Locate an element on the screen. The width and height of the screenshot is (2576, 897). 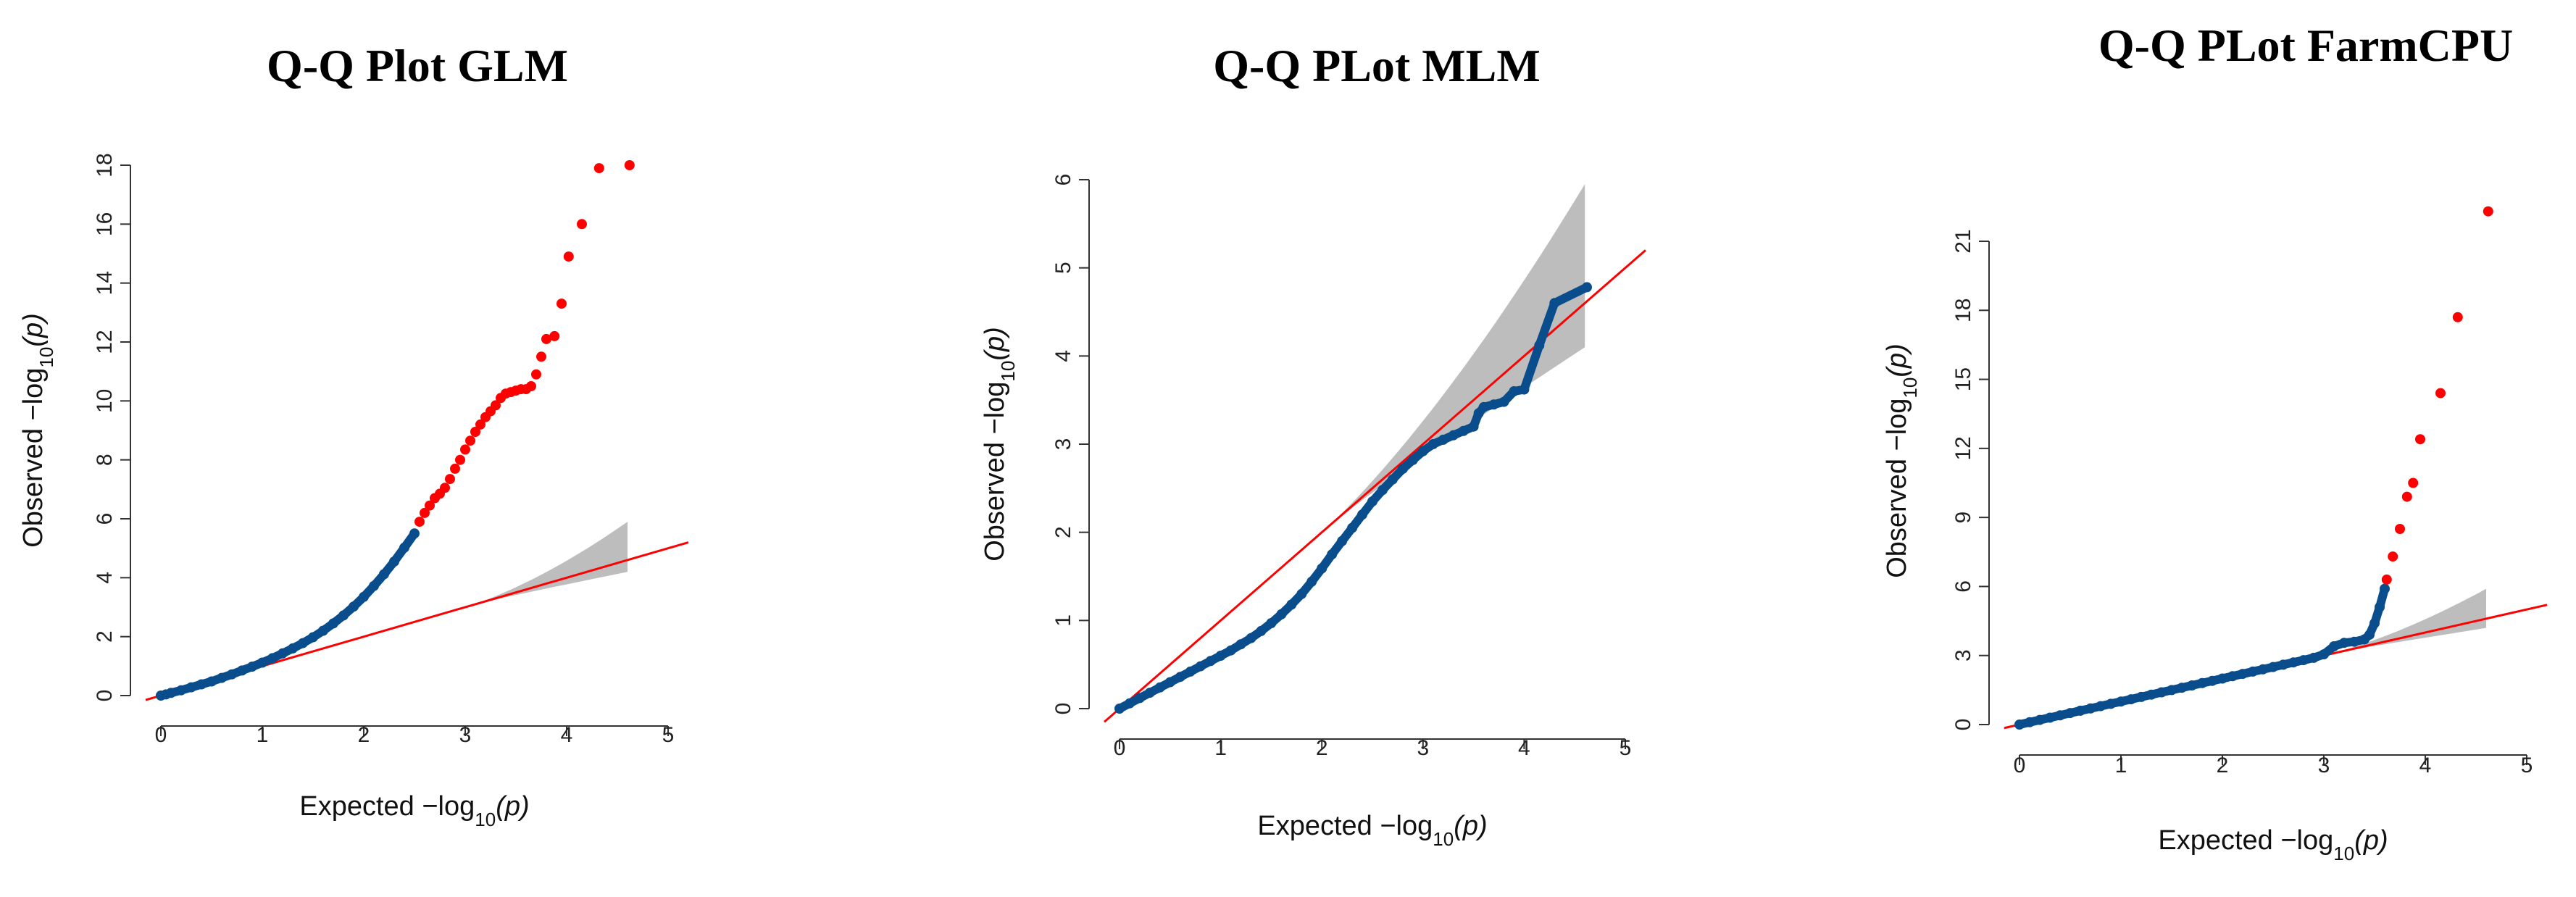
y-tick-label: 8 is located at coordinates (105, 460).